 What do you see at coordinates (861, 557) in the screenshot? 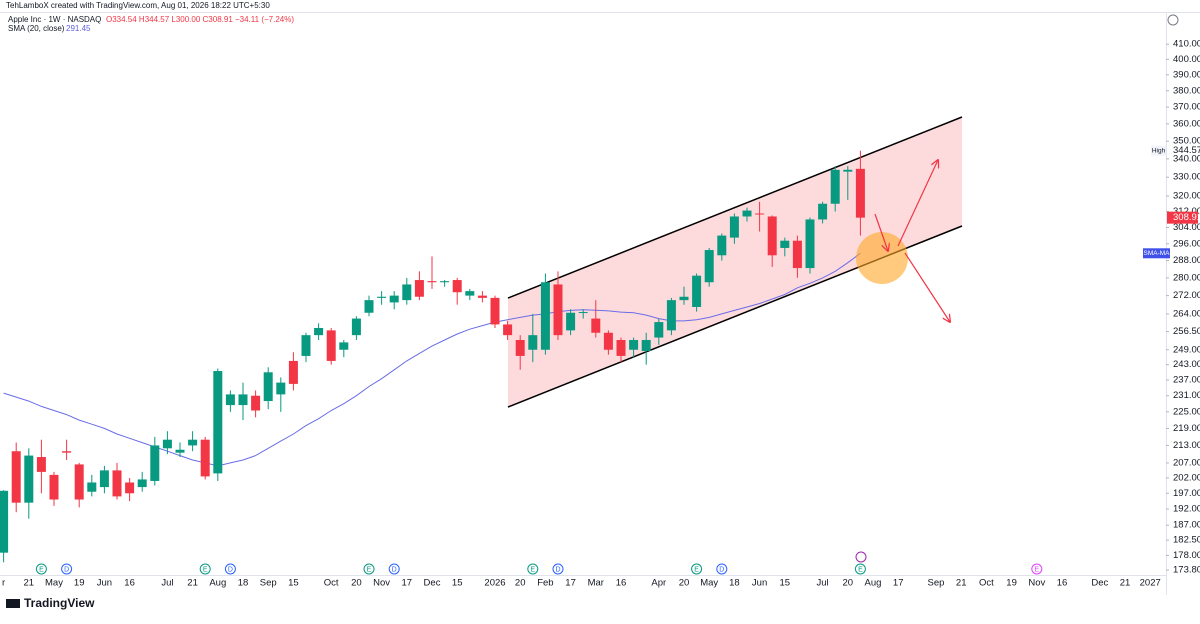
I see `dividend-icon` at bounding box center [861, 557].